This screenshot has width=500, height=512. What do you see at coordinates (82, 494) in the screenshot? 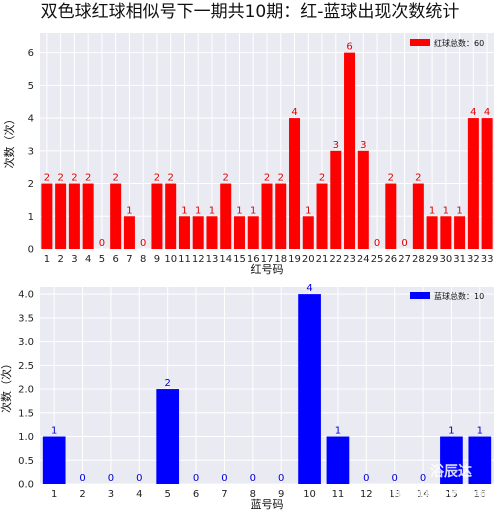
I see `blue-xtick-label: 2` at bounding box center [82, 494].